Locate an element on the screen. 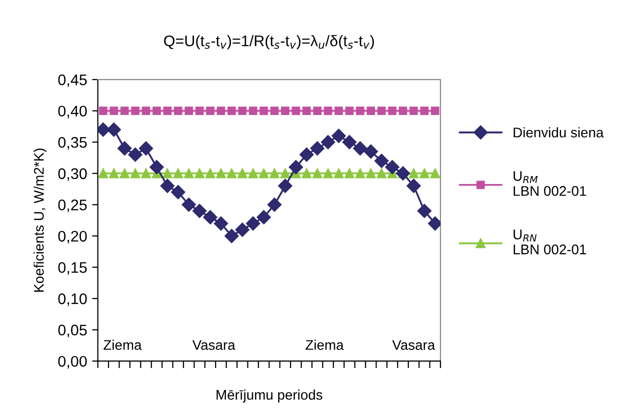 This screenshot has width=623, height=408. y-tick-label: 0,20 is located at coordinates (72, 237).